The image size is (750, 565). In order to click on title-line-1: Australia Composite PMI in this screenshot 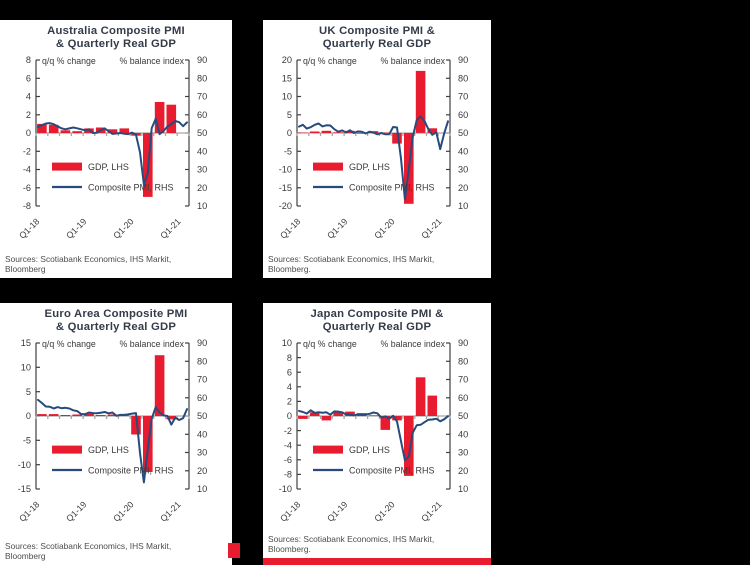, I will do `click(116, 31)`.